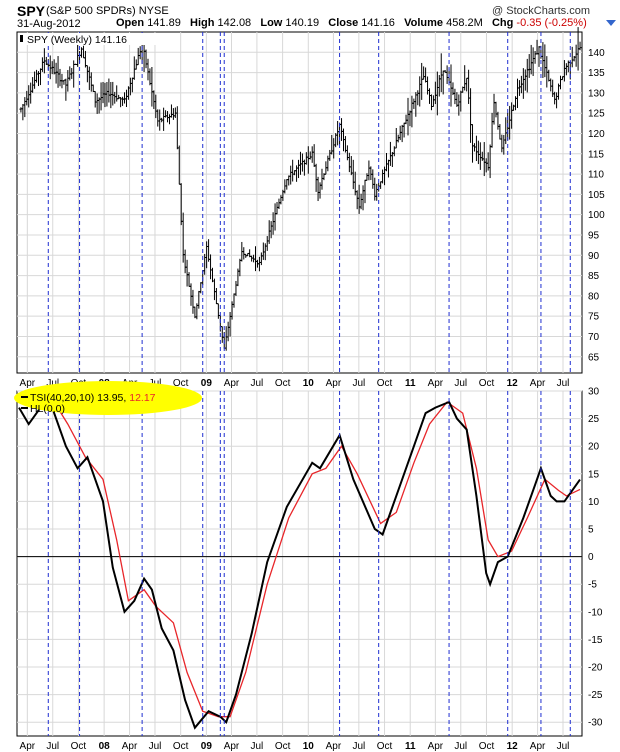 The height and width of the screenshot is (752, 620). What do you see at coordinates (378, 23) in the screenshot?
I see `close-value: 141.16` at bounding box center [378, 23].